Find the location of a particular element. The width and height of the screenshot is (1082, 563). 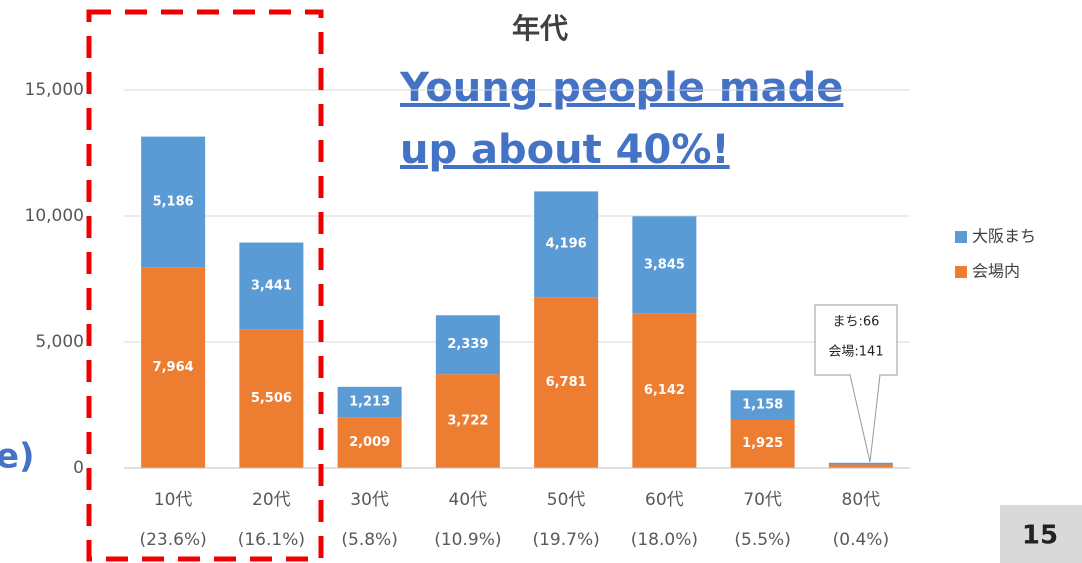

x-tick-label: 50代 is located at coordinates (566, 500).